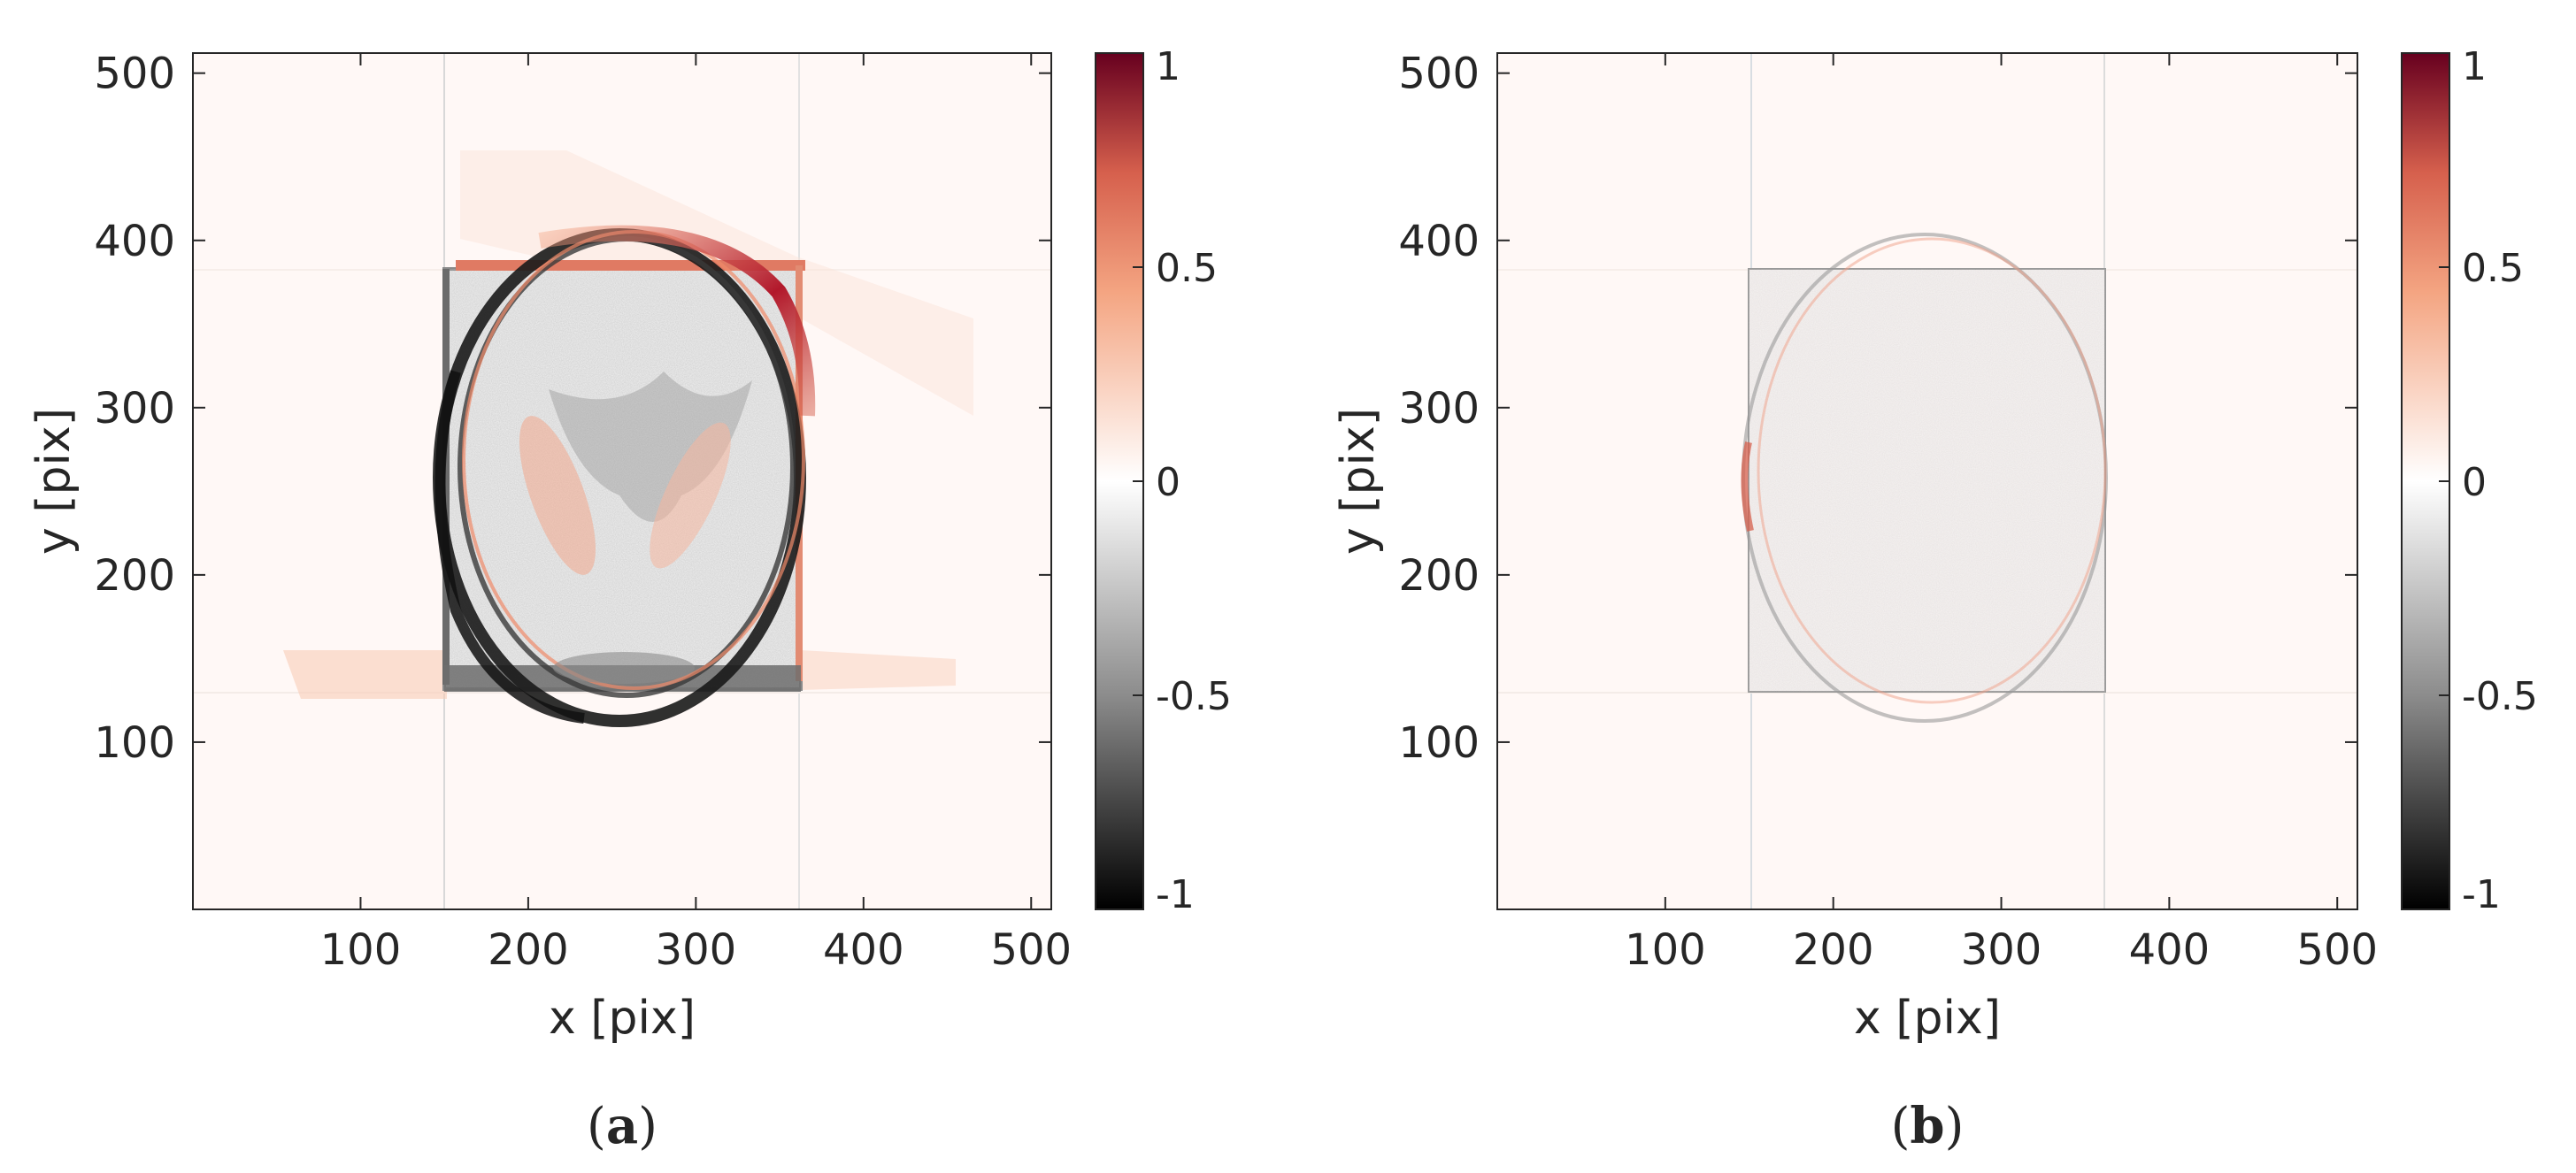 This screenshot has width=2576, height=1173. What do you see at coordinates (1168, 482) in the screenshot?
I see `colorbar-tick-label-a-2: 0` at bounding box center [1168, 482].